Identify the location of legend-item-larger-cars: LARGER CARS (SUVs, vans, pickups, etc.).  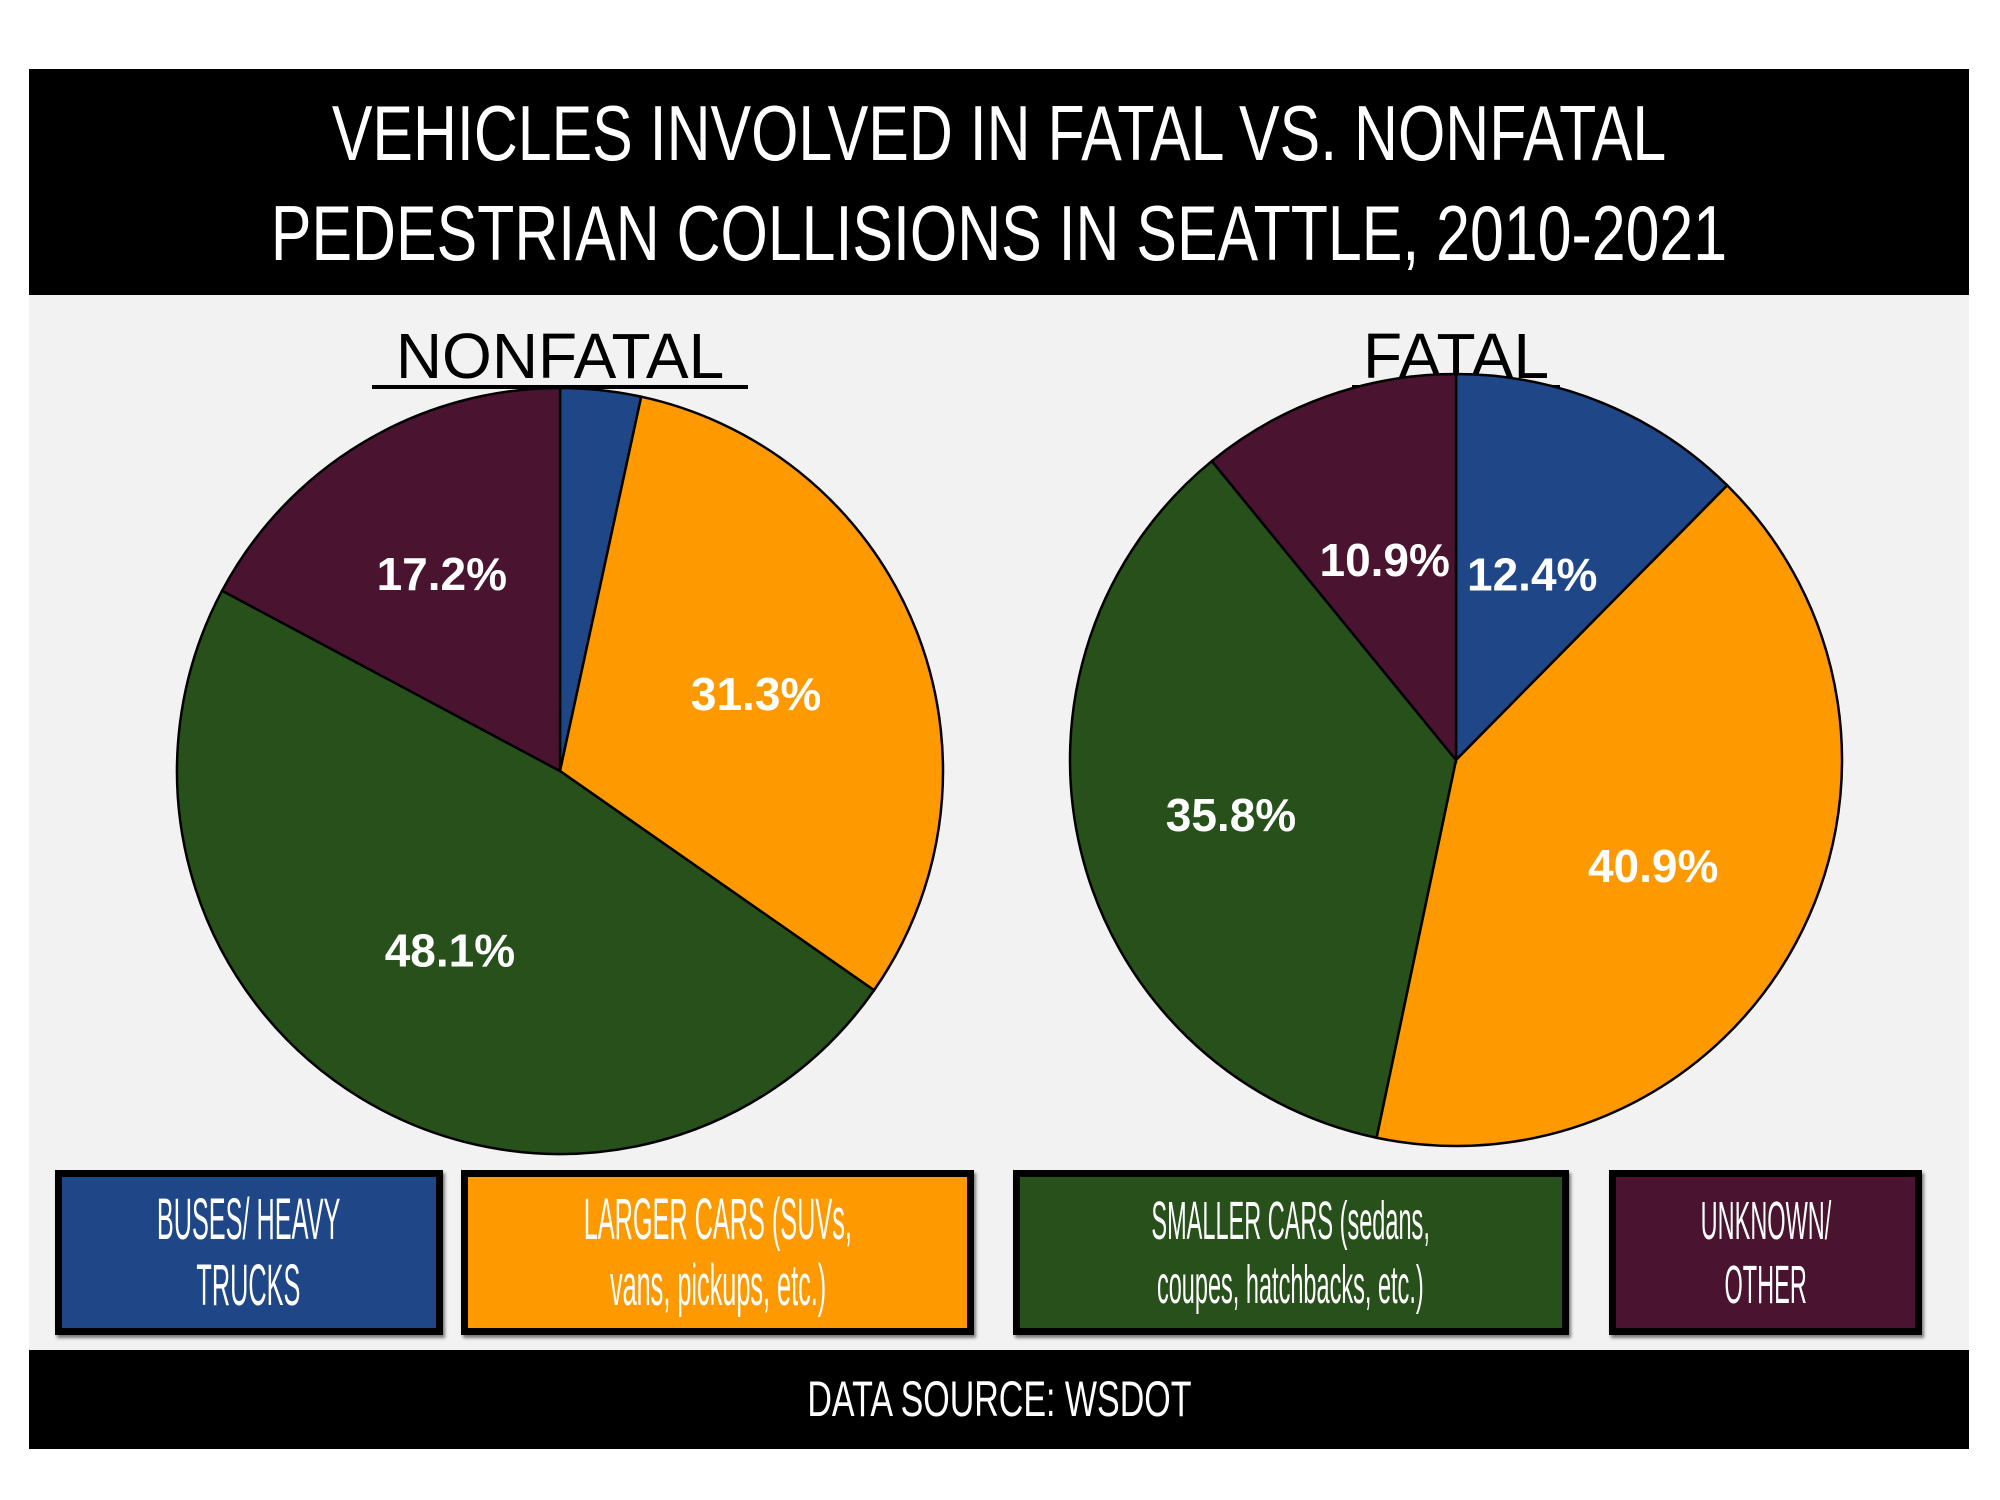
(717, 1252).